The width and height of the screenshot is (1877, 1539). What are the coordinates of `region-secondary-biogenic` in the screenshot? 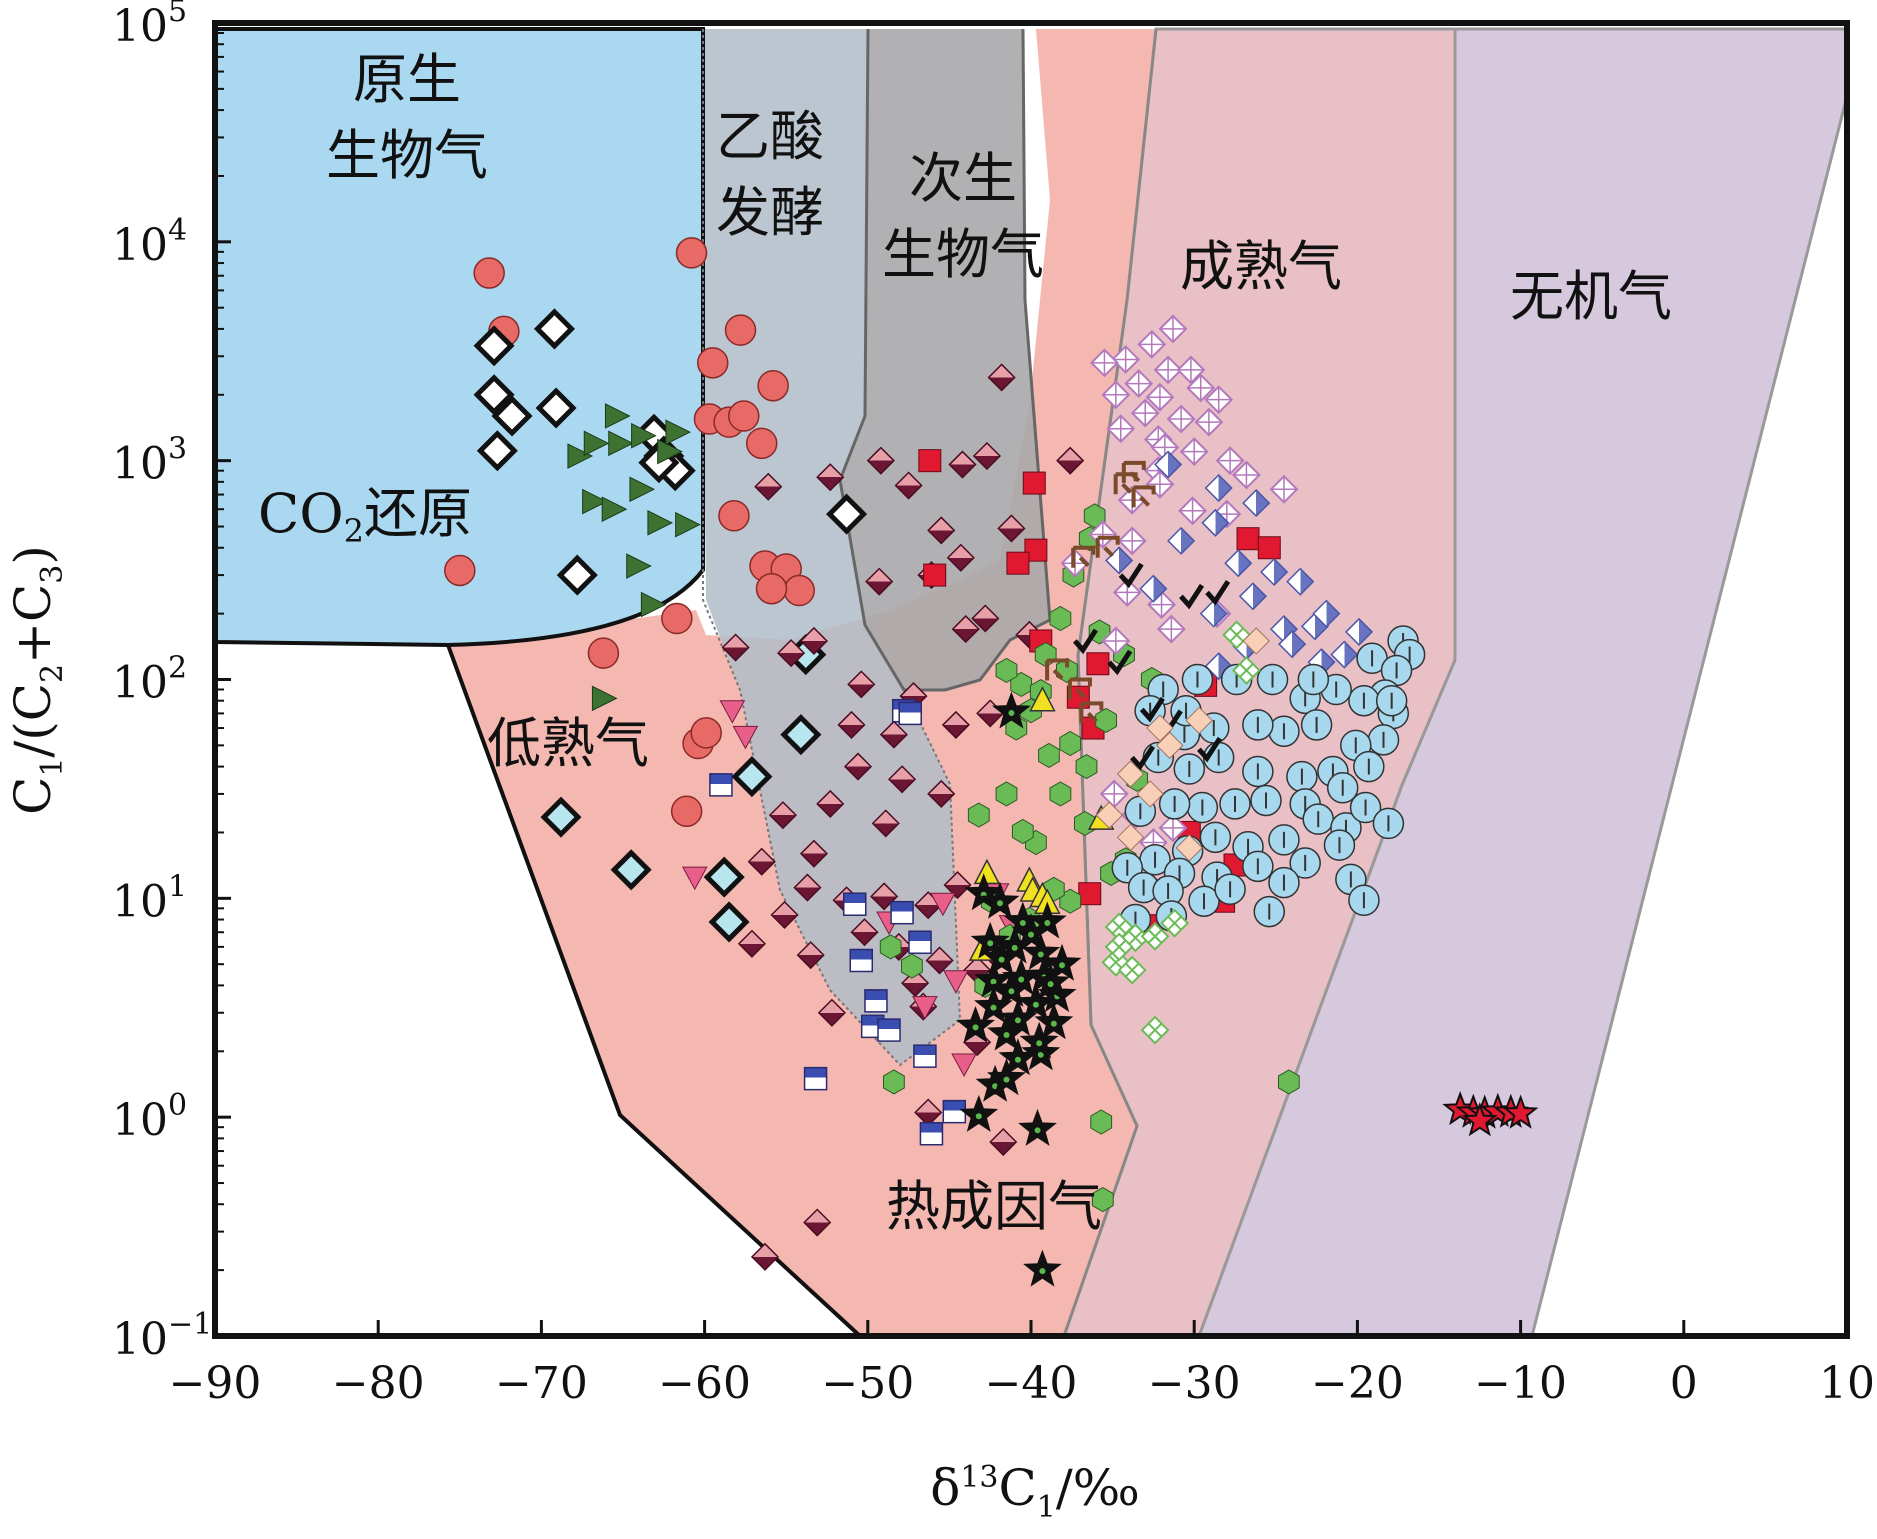 It's located at (945, 359).